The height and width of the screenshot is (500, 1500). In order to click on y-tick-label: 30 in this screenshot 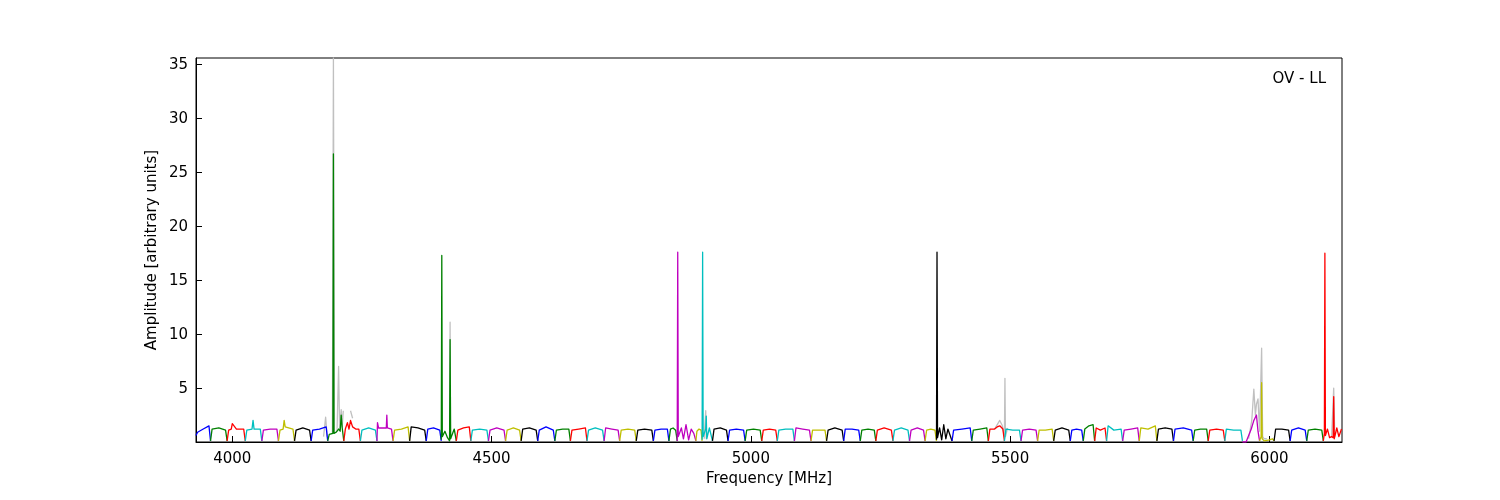, I will do `click(178, 118)`.